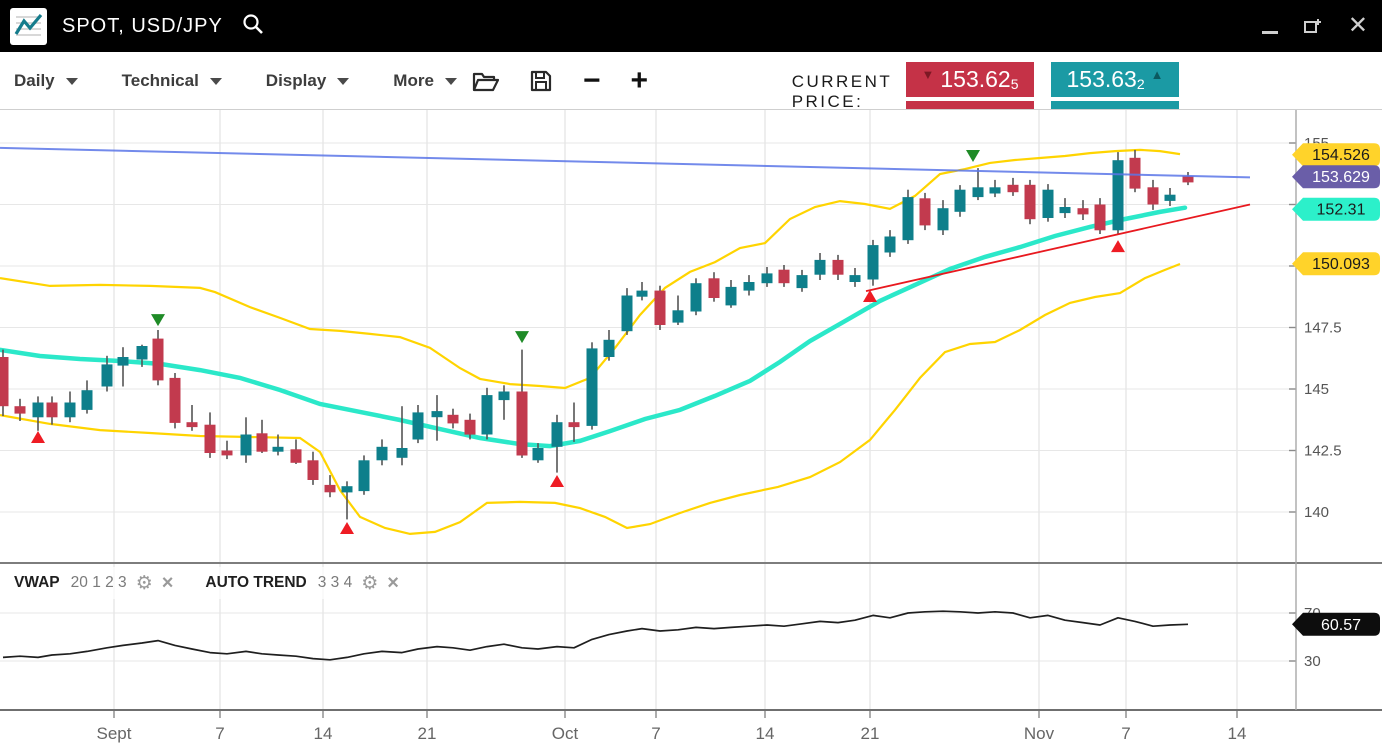 This screenshot has height=752, width=1382. What do you see at coordinates (485, 81) in the screenshot?
I see `open-folder-icon` at bounding box center [485, 81].